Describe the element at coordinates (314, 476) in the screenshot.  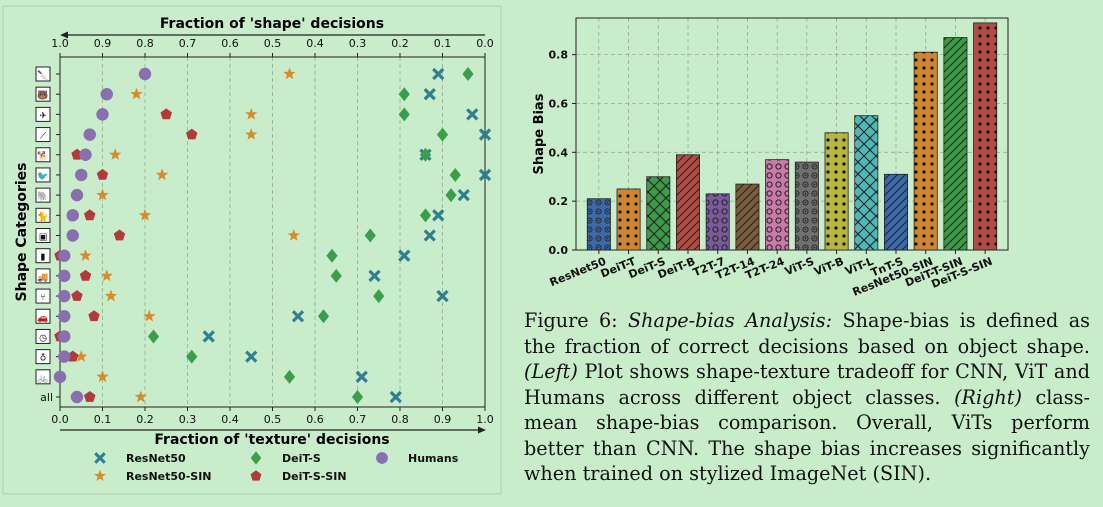
I see `legend-label: DeiT-S-SIN` at that location.